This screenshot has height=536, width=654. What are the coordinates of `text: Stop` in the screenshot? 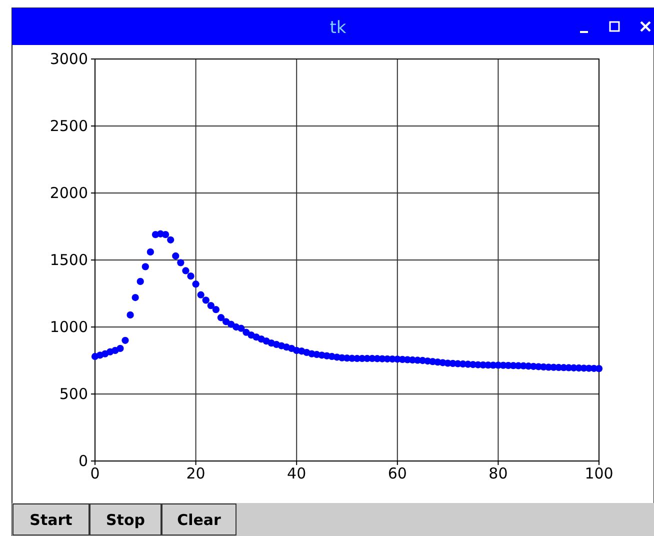 It's located at (126, 520).